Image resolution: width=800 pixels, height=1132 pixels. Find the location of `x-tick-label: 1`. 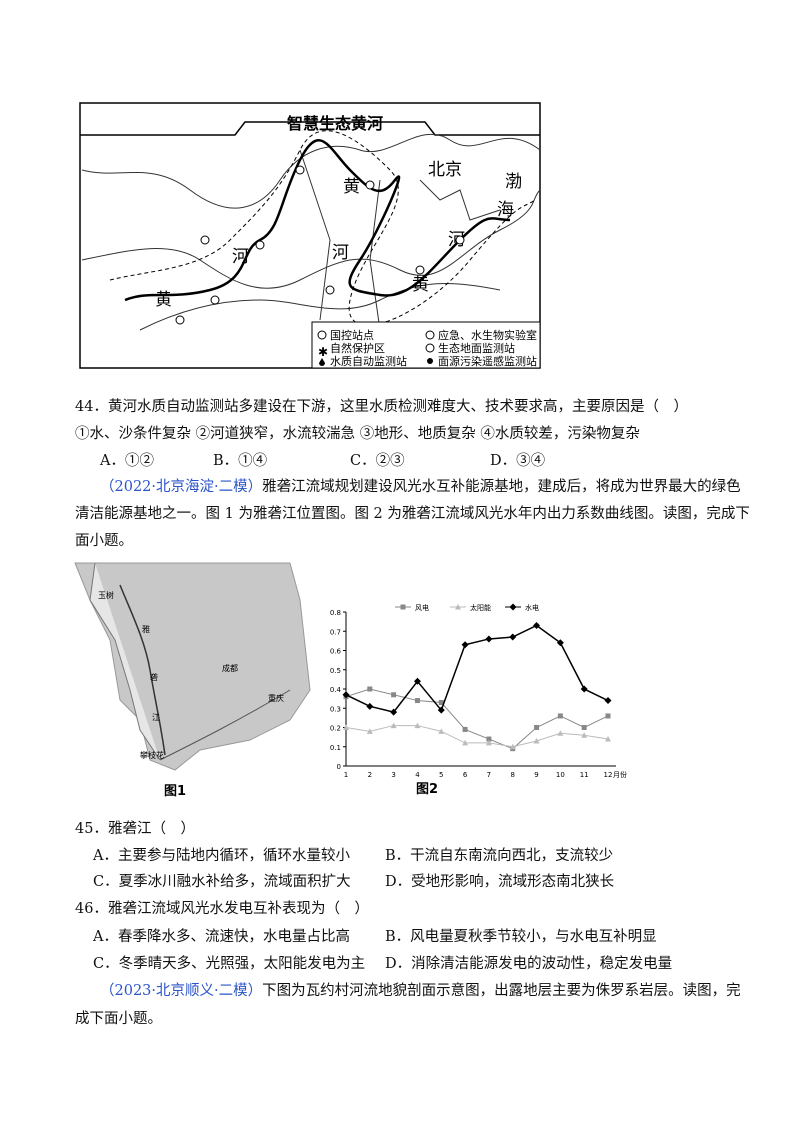

x-tick-label: 1 is located at coordinates (346, 775).